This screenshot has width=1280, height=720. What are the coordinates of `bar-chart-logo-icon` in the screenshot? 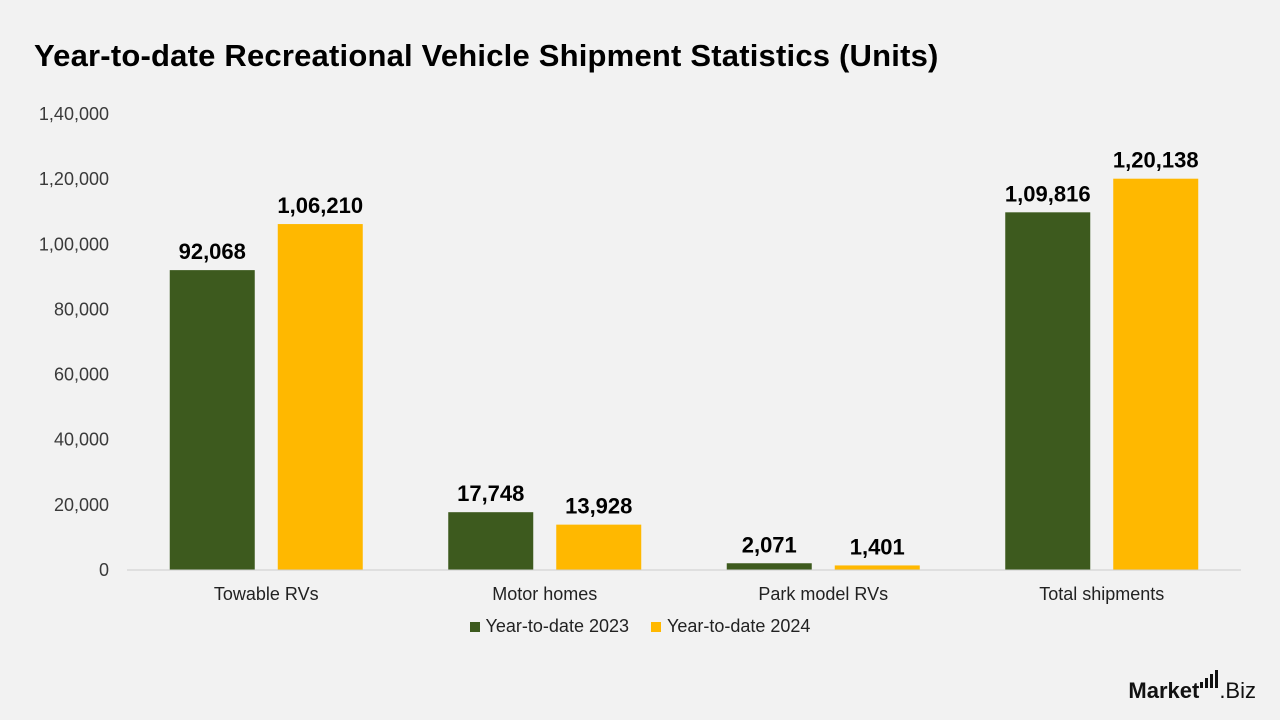 It's located at (1209, 679).